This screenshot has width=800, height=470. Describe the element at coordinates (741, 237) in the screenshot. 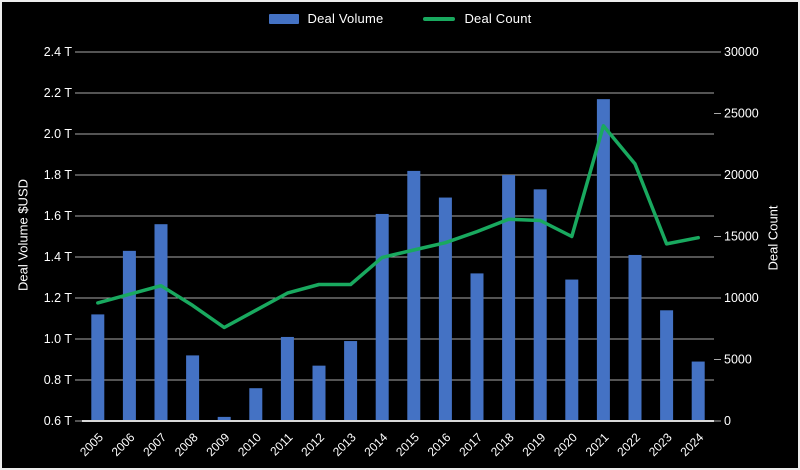

I see `right-axis-tick-label: 15000` at that location.